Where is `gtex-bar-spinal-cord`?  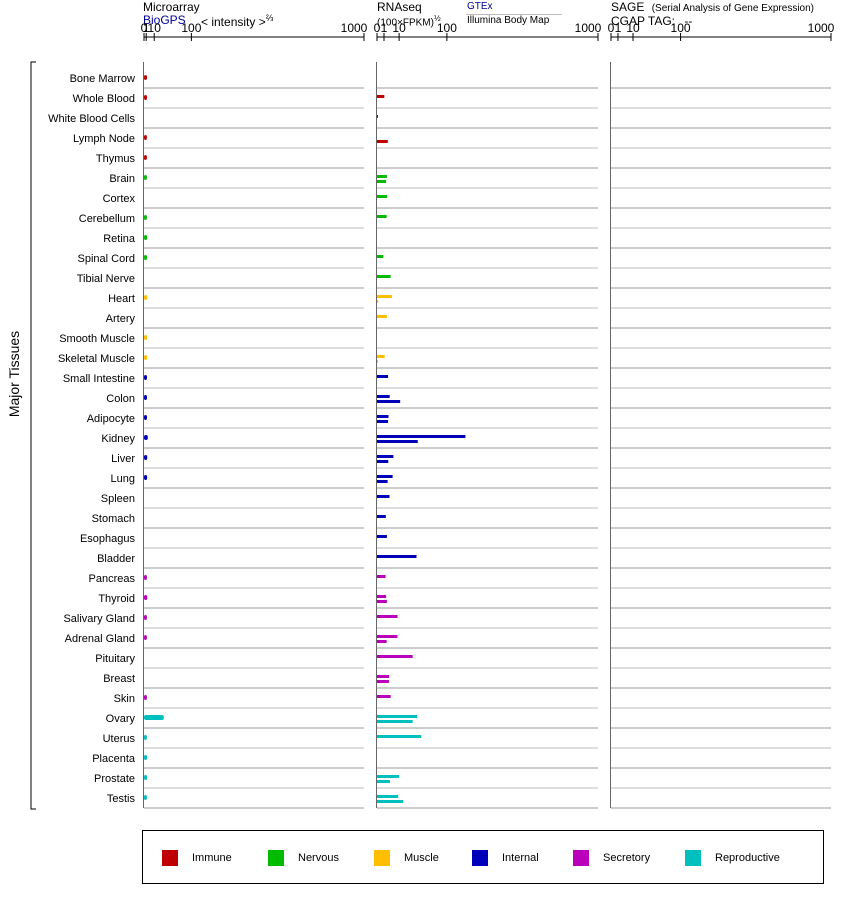 gtex-bar-spinal-cord is located at coordinates (380, 256).